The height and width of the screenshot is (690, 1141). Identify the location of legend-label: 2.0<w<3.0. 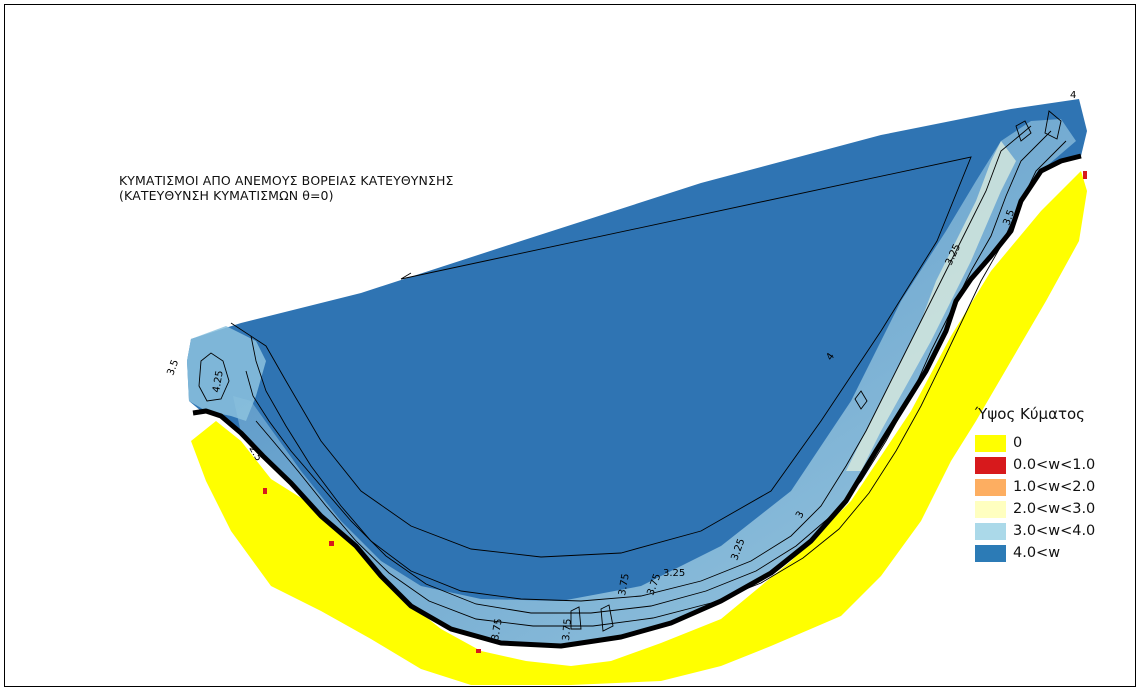
(1054, 509).